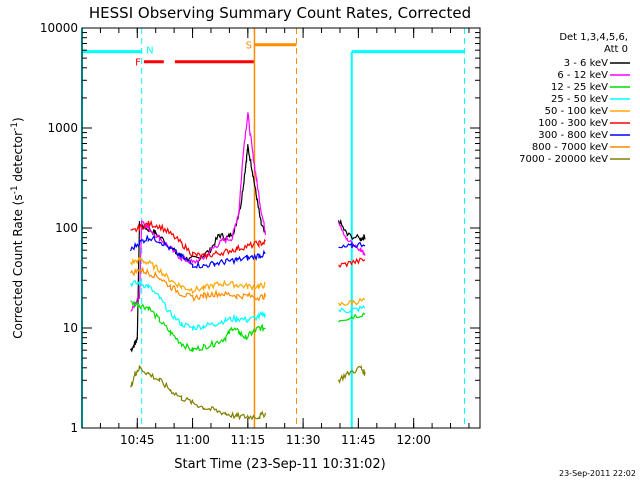 The height and width of the screenshot is (480, 640). Describe the element at coordinates (593, 37) in the screenshot. I see `legend-header: Det 1,3,4,5,6,` at that location.